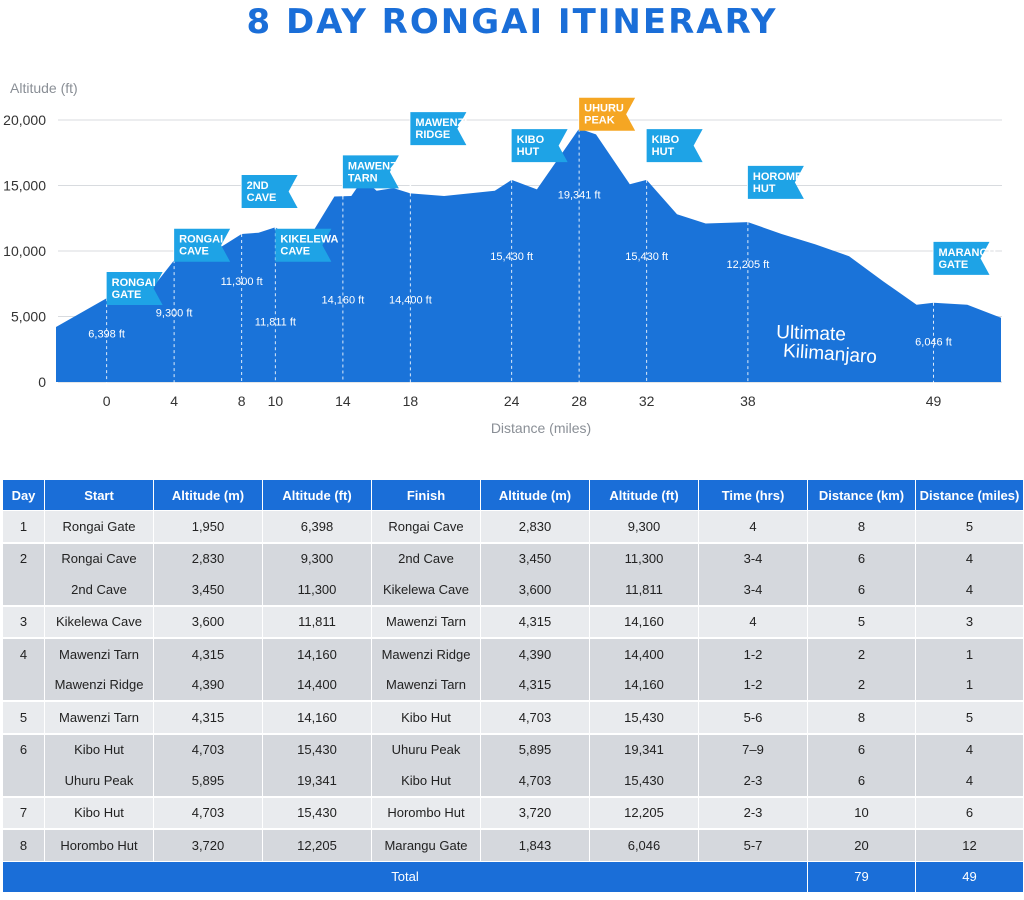 The image size is (1024, 900). What do you see at coordinates (343, 401) in the screenshot?
I see `x-tick-label: 14` at bounding box center [343, 401].